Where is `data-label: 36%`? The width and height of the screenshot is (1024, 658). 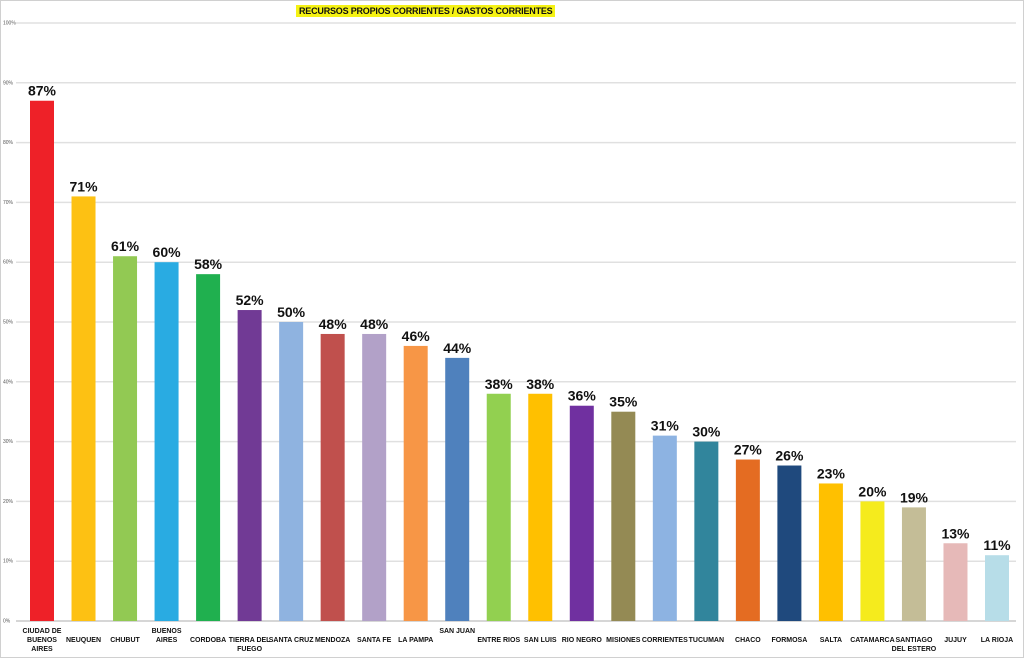
data-label: 36% is located at coordinates (582, 396).